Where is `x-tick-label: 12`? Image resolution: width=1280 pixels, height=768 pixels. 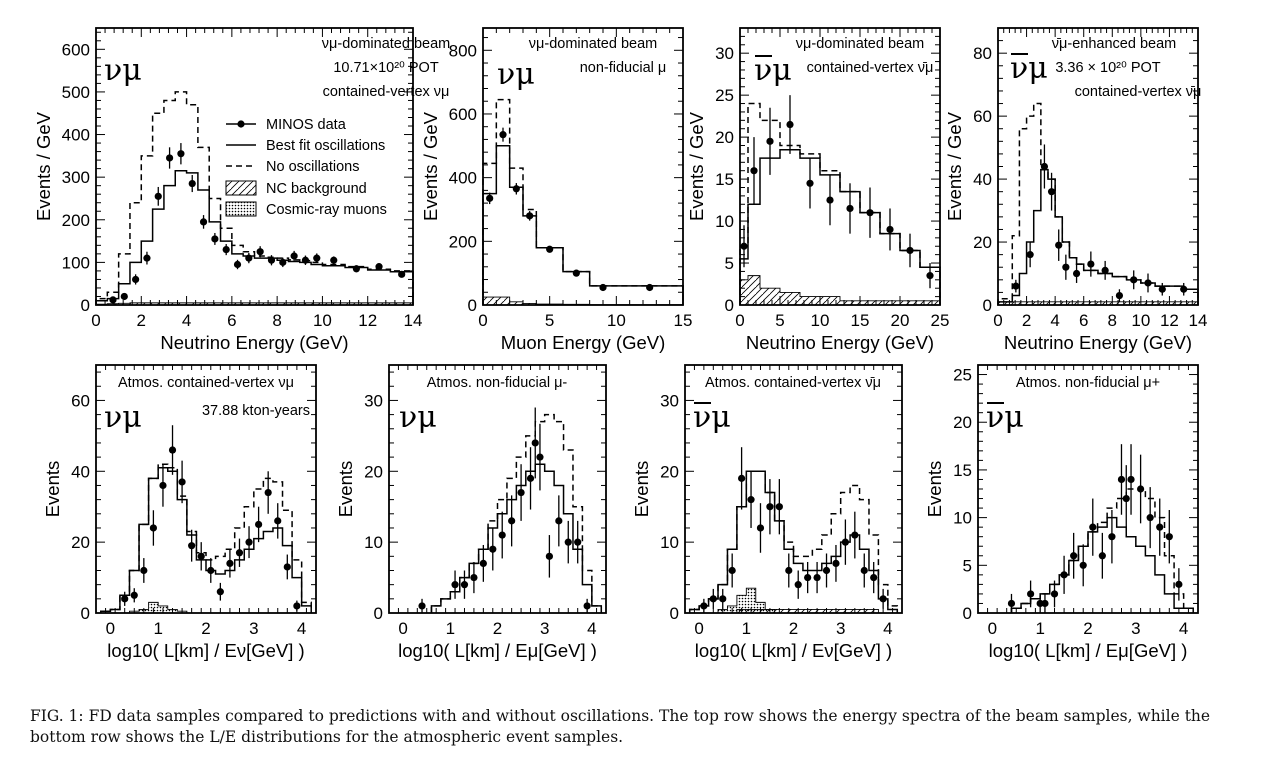 x-tick-label: 12 is located at coordinates (367, 320).